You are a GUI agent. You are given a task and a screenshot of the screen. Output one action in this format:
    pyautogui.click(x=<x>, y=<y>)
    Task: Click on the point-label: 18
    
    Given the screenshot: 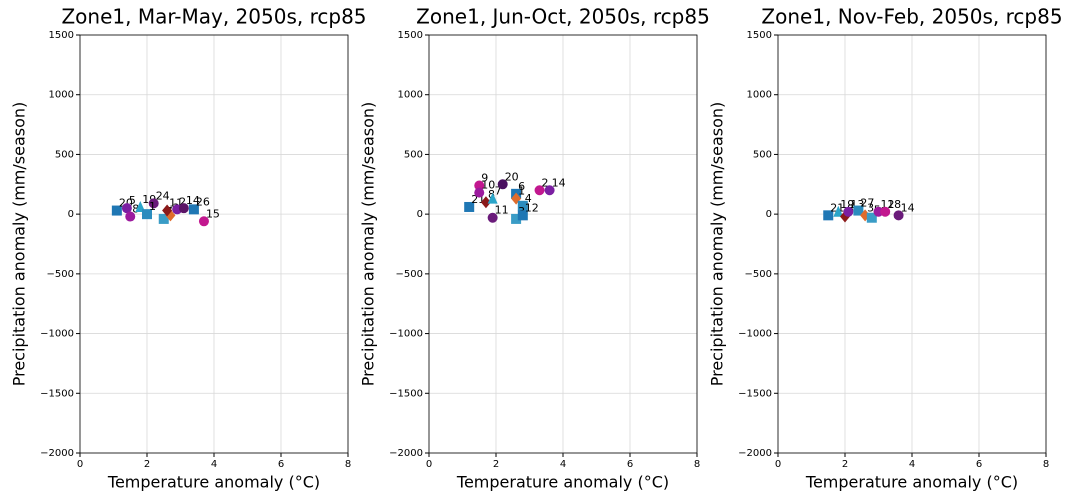 What is the action you would take?
    pyautogui.click(x=894, y=204)
    